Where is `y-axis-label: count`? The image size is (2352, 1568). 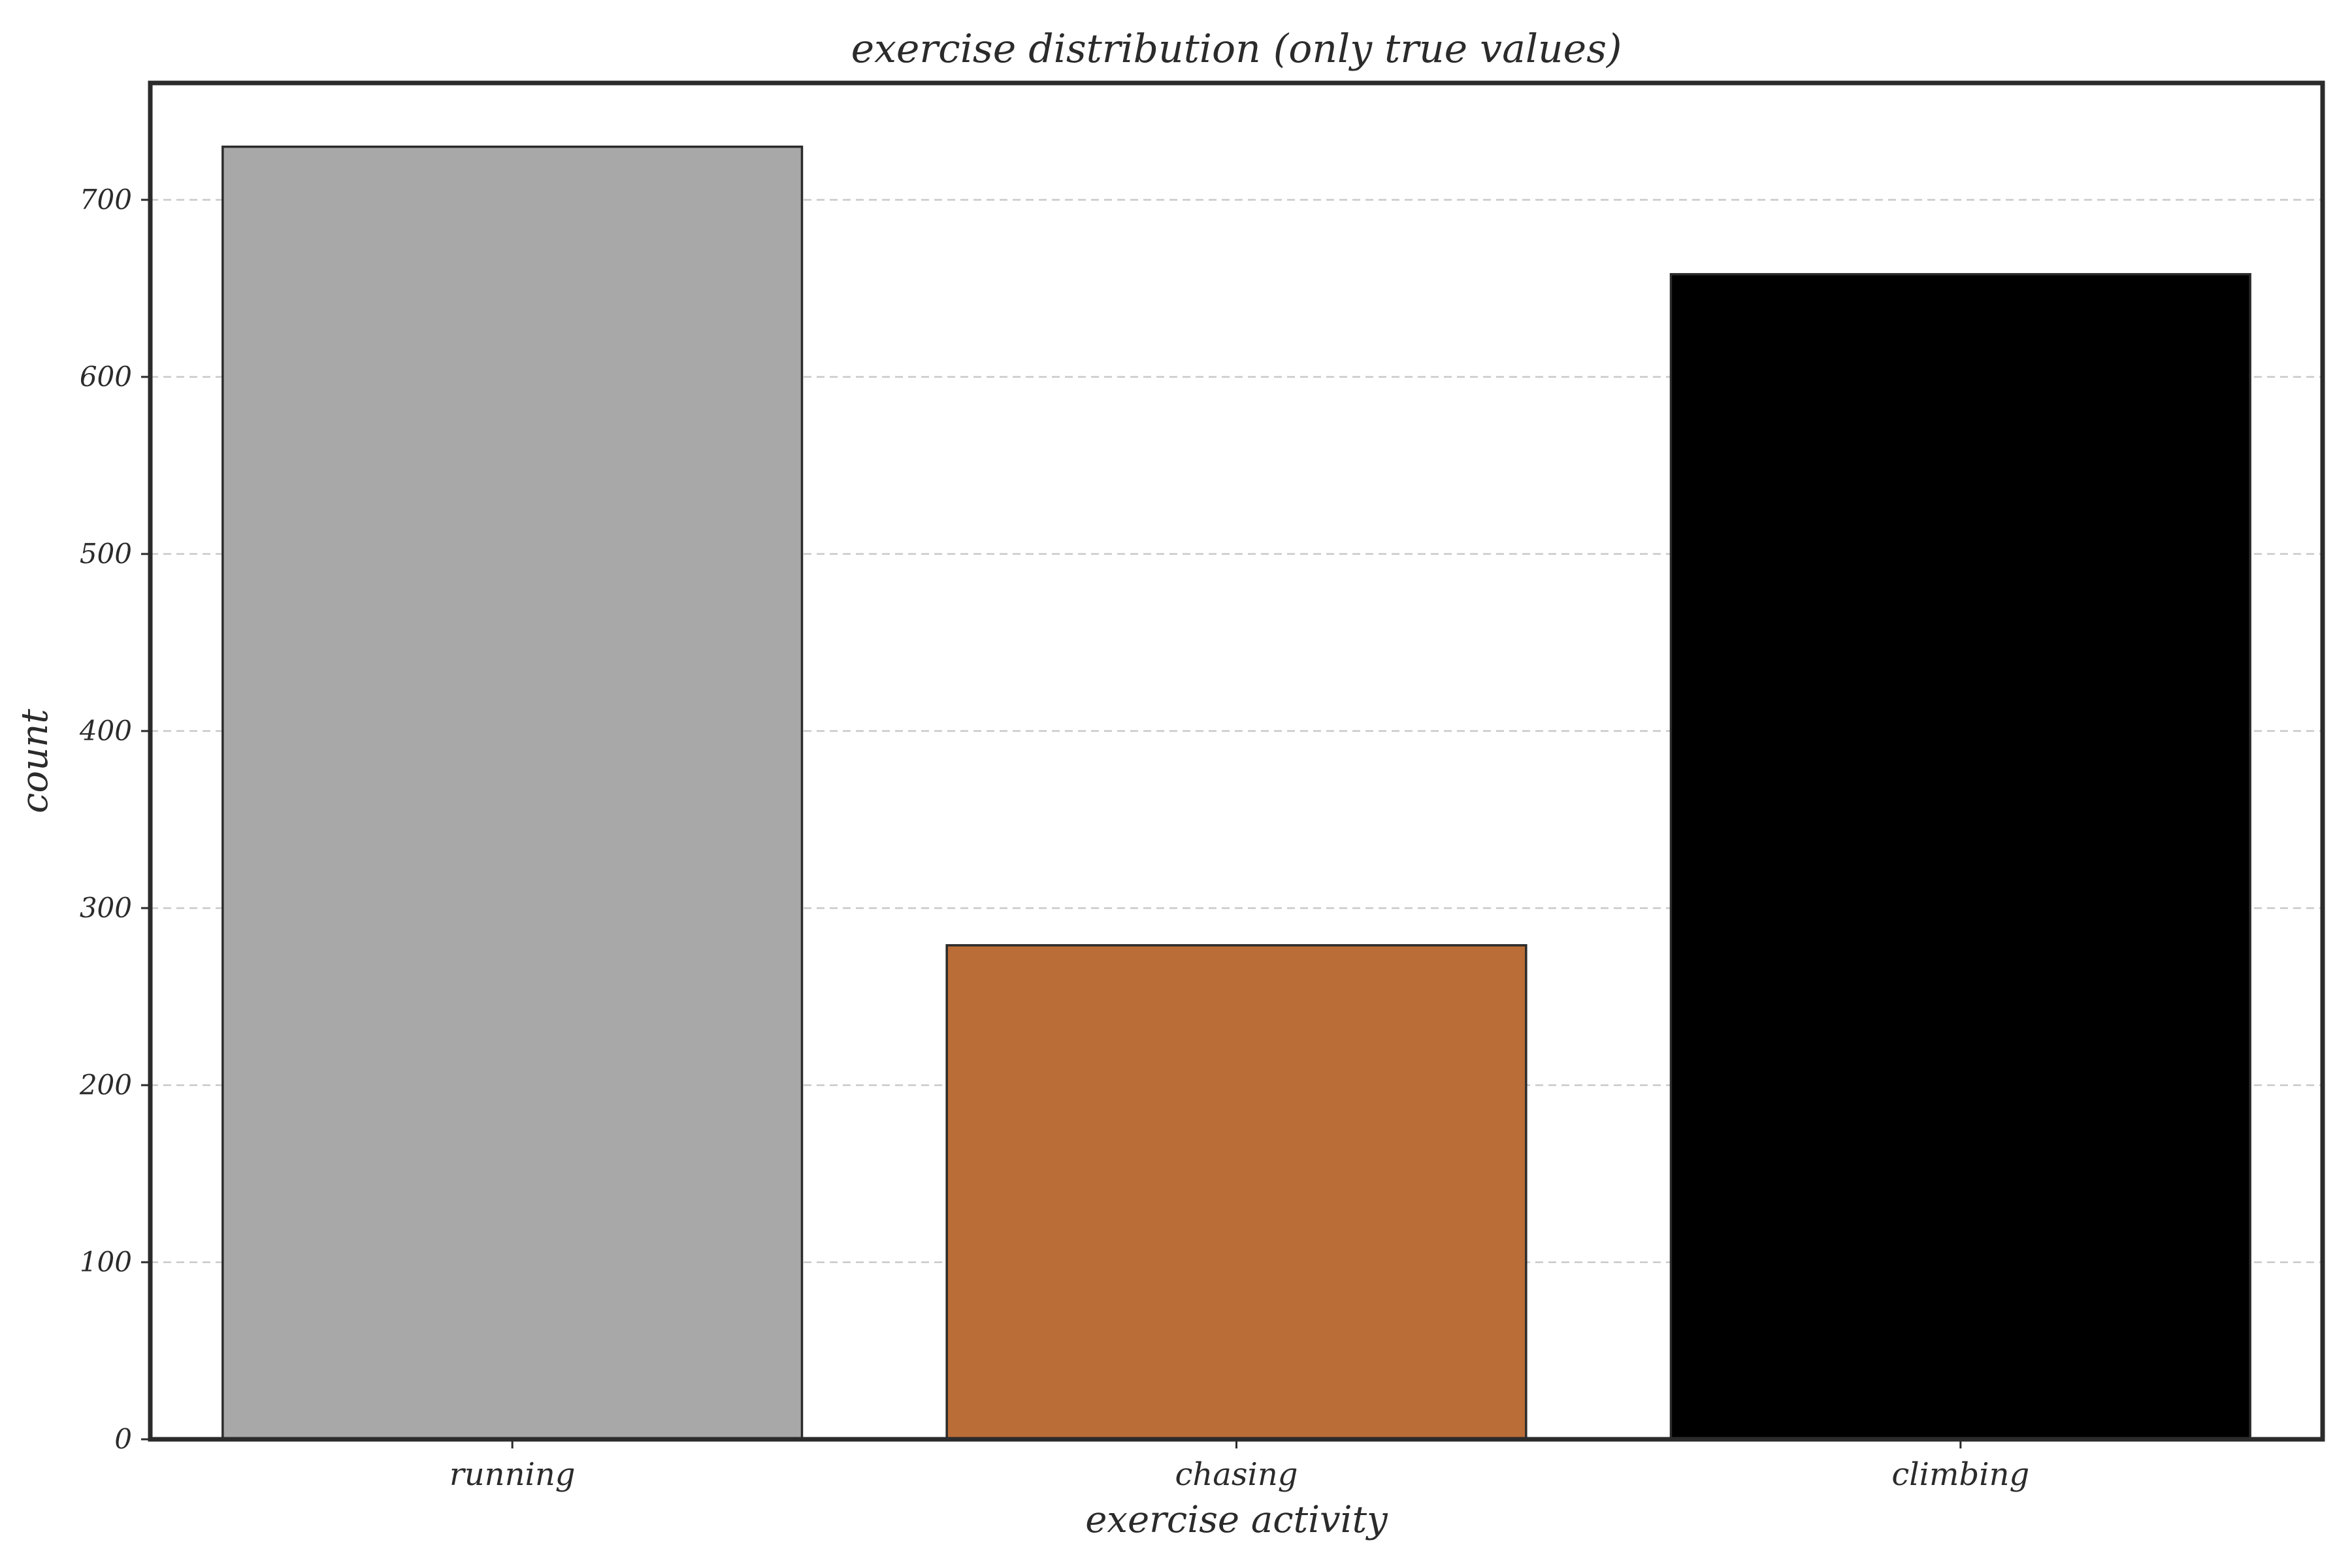 y-axis-label: count is located at coordinates (35, 761).